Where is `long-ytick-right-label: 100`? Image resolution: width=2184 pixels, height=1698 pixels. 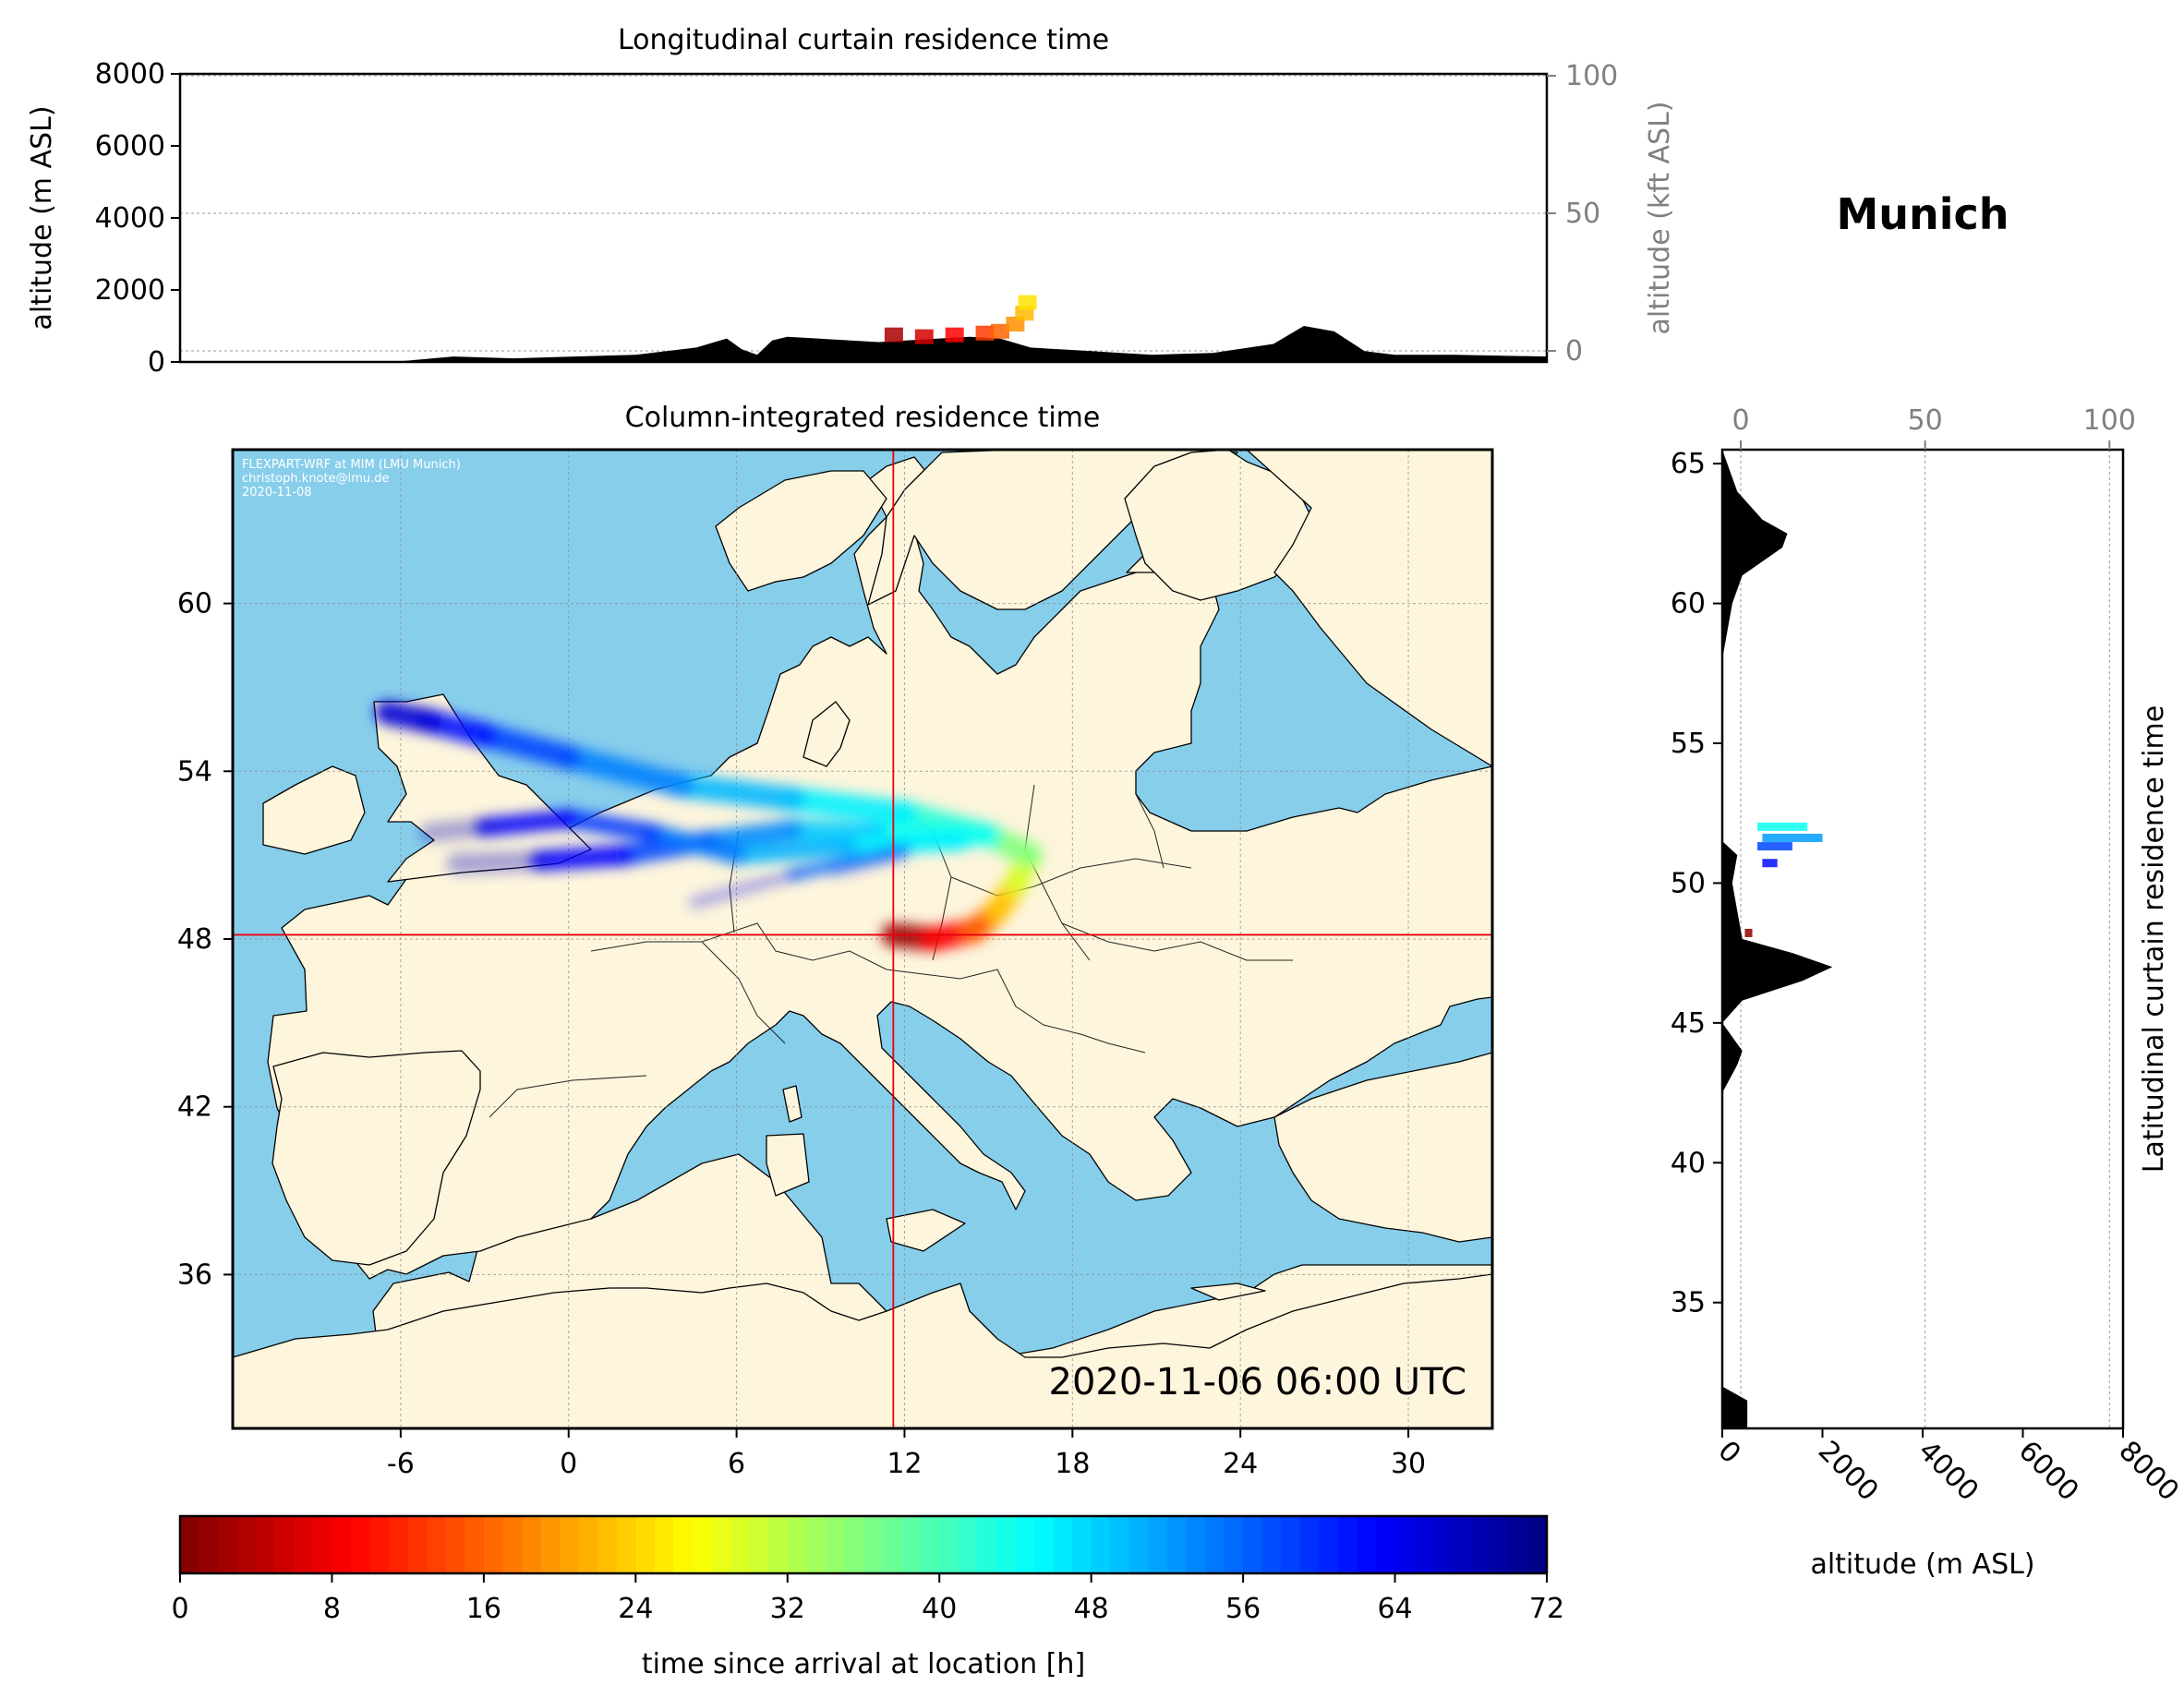
long-ytick-right-label: 100 is located at coordinates (1591, 76).